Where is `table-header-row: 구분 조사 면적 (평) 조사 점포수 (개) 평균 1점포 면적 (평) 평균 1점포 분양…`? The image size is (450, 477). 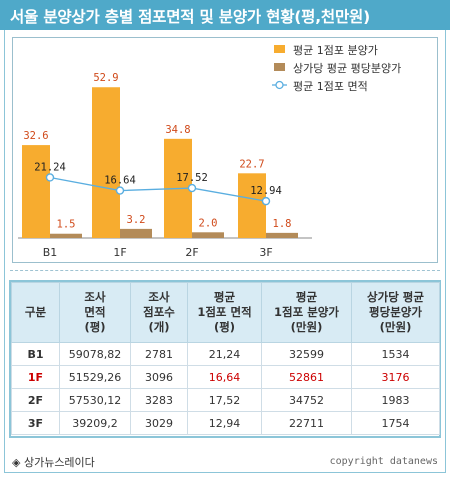 table-header-row: 구분 조사 면적 (평) 조사 점포수 (개) 평균 1점포 면적 (평) 평균 1점포 분양… is located at coordinates (225, 312).